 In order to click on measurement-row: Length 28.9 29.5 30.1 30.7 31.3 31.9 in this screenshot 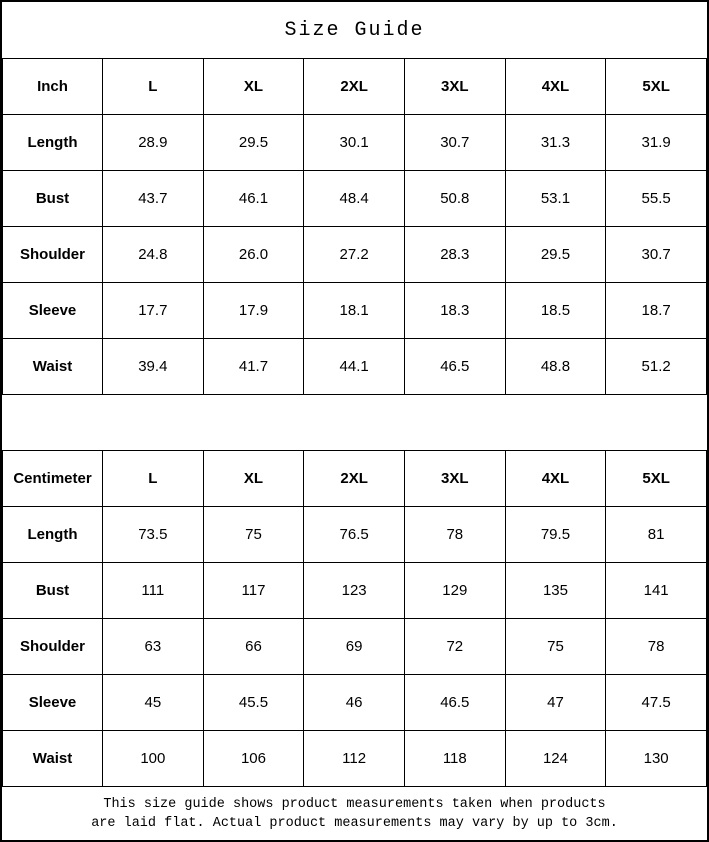, I will do `click(354, 142)`.